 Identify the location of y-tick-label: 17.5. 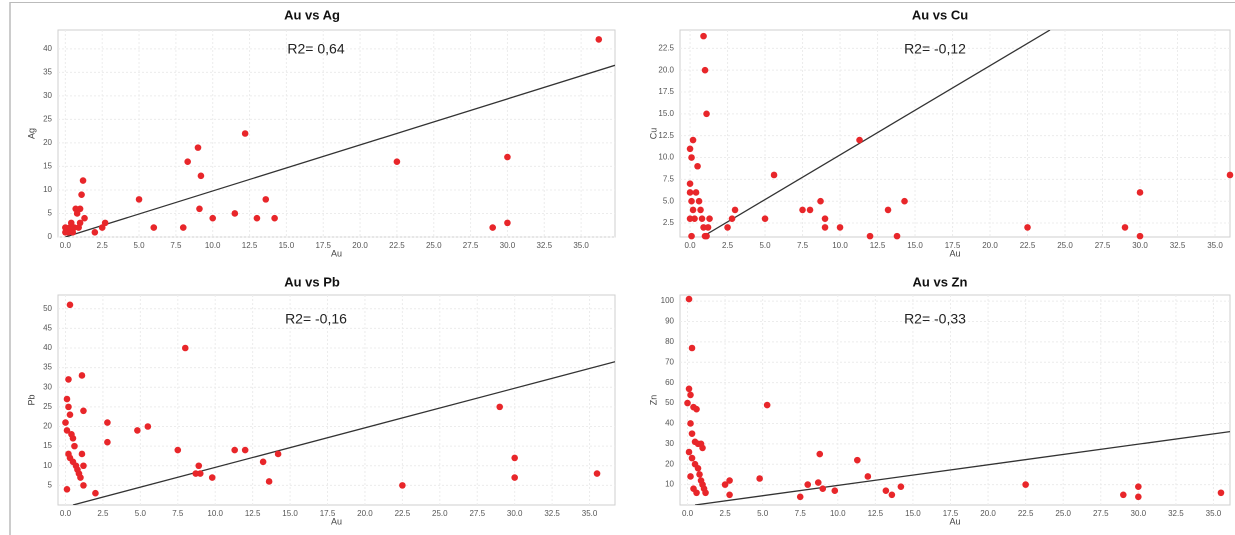
(666, 91).